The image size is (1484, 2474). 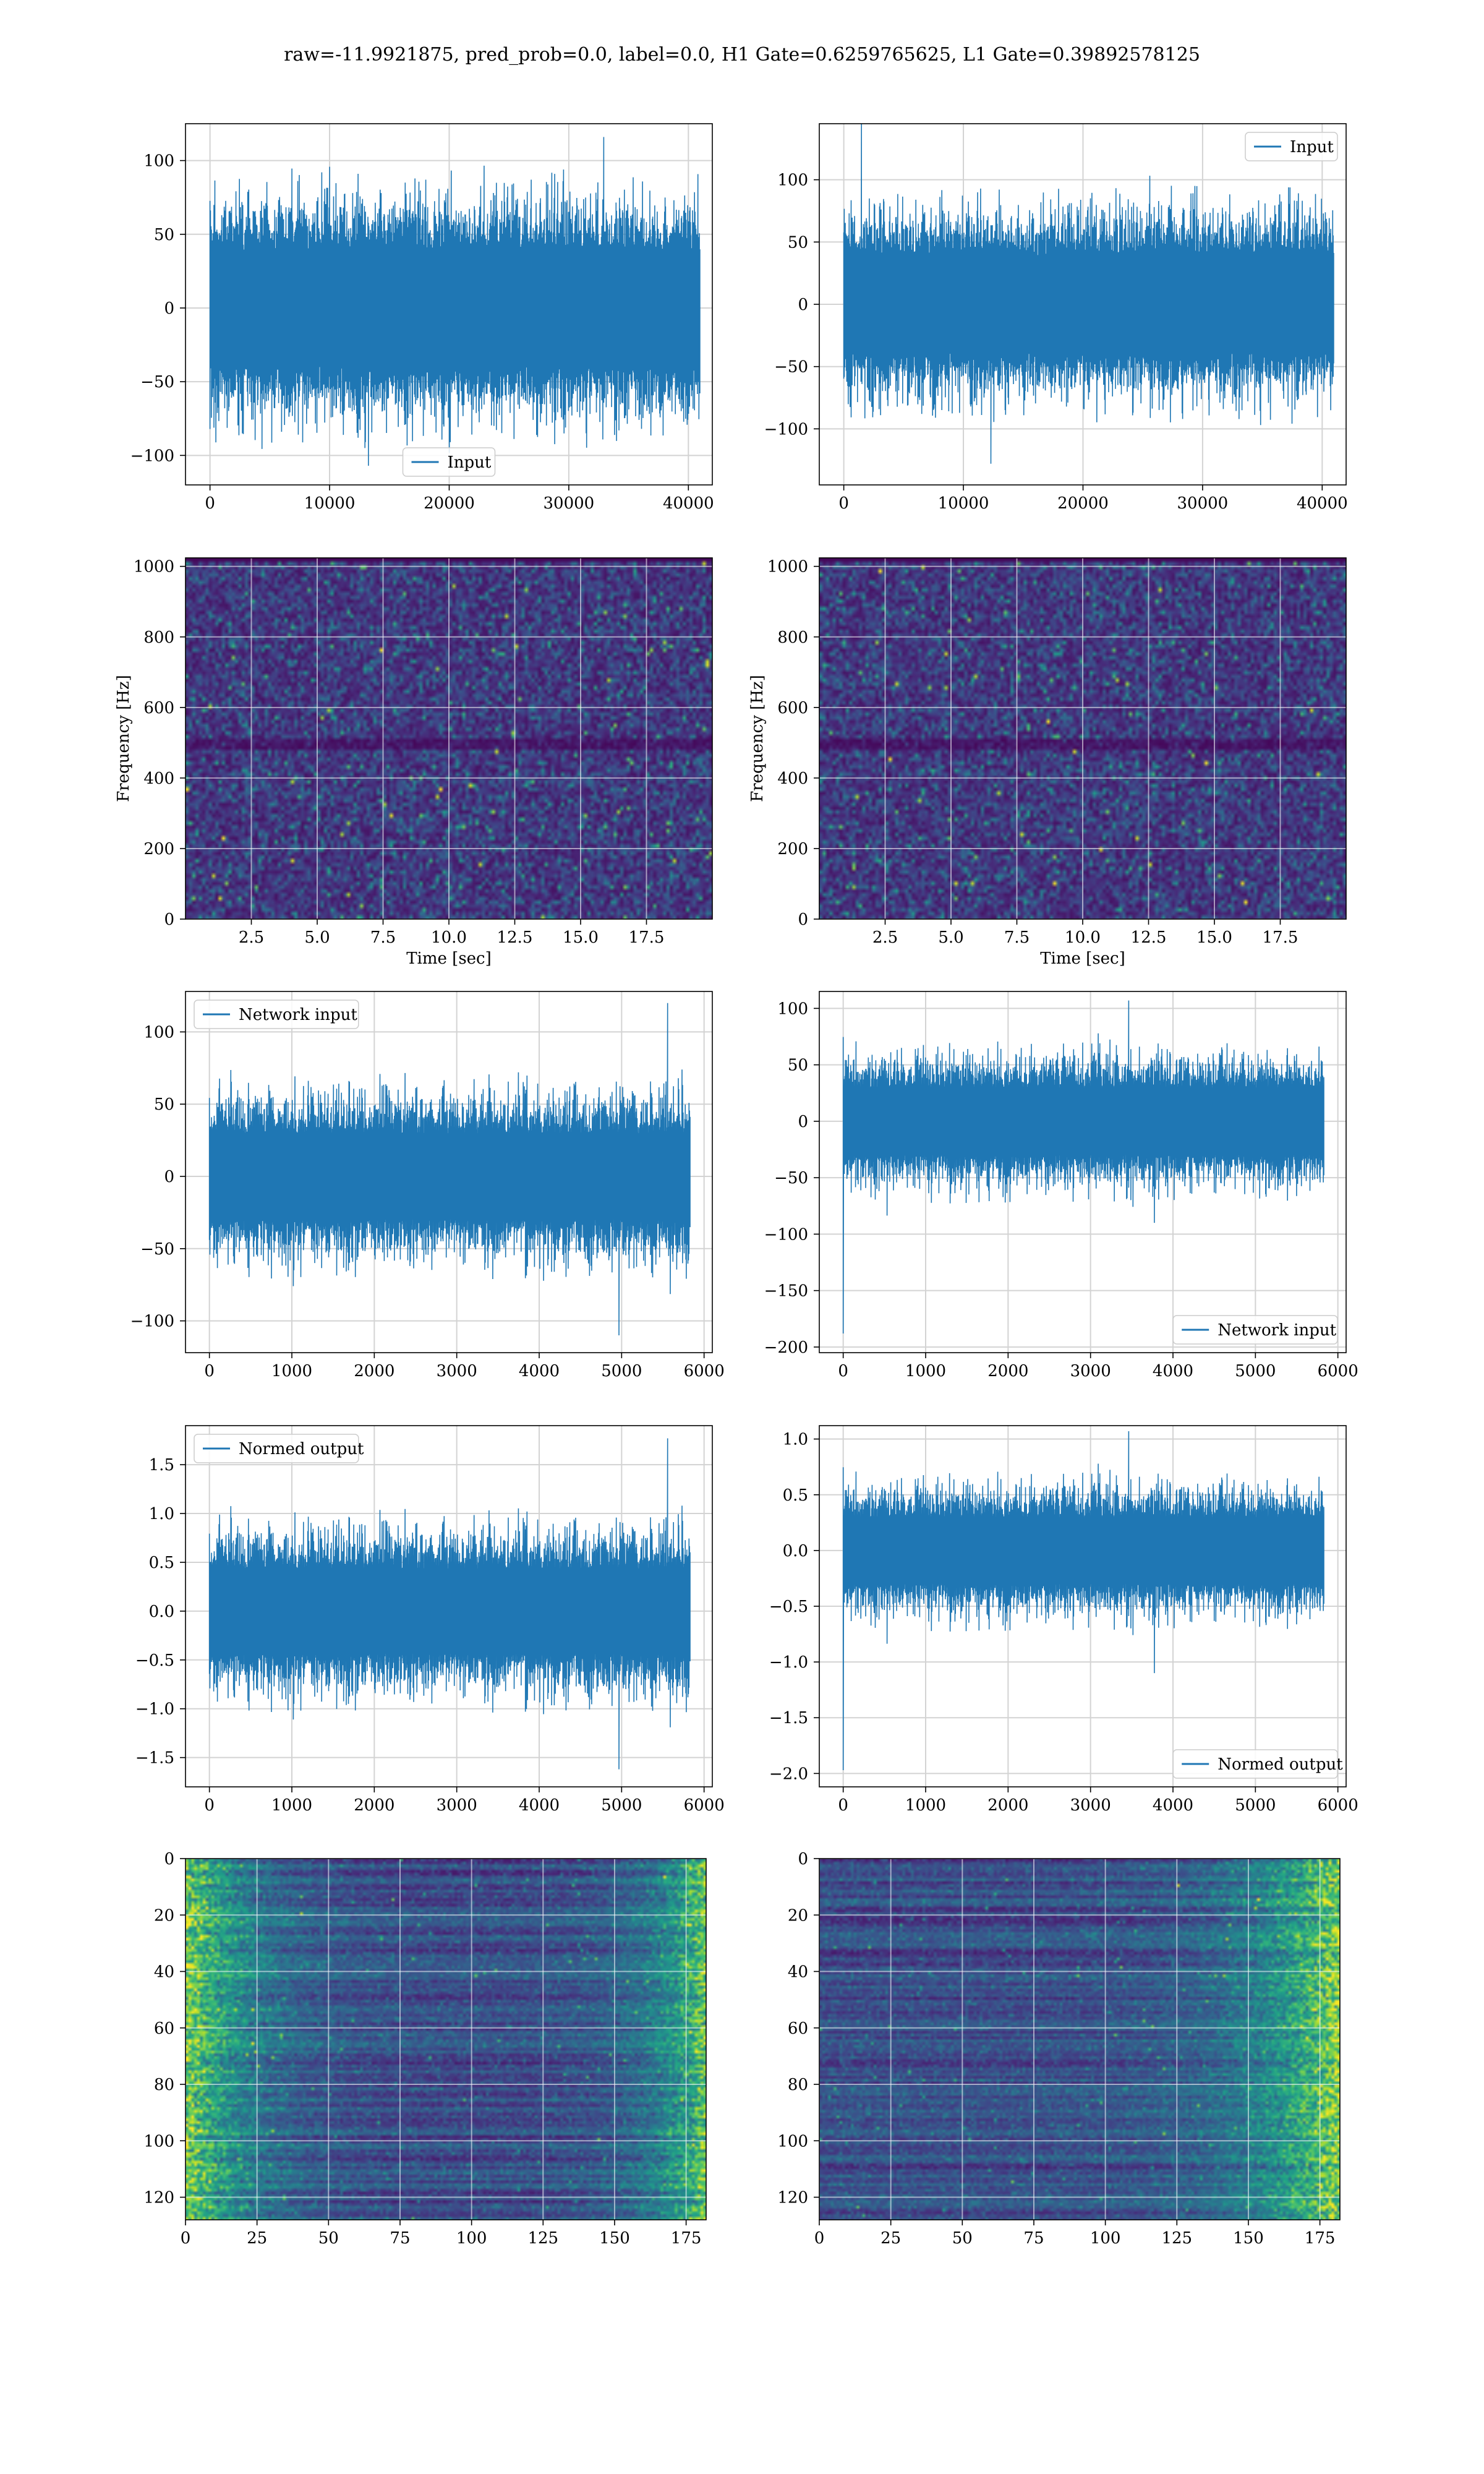 What do you see at coordinates (786, 1291) in the screenshot?
I see `y-tick-label: −150` at bounding box center [786, 1291].